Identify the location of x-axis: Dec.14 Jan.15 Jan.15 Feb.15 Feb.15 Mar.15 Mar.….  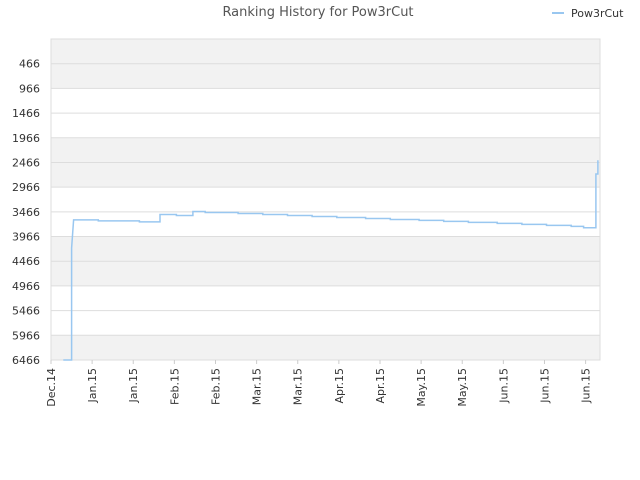
(319, 383).